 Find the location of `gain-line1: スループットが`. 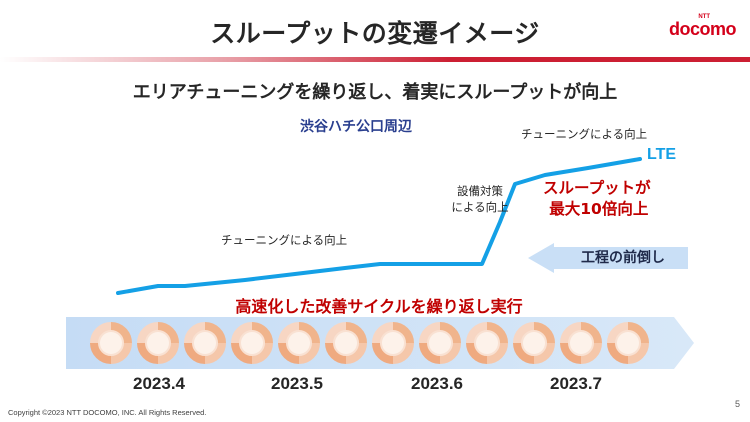

gain-line1: スループットが is located at coordinates (597, 188).